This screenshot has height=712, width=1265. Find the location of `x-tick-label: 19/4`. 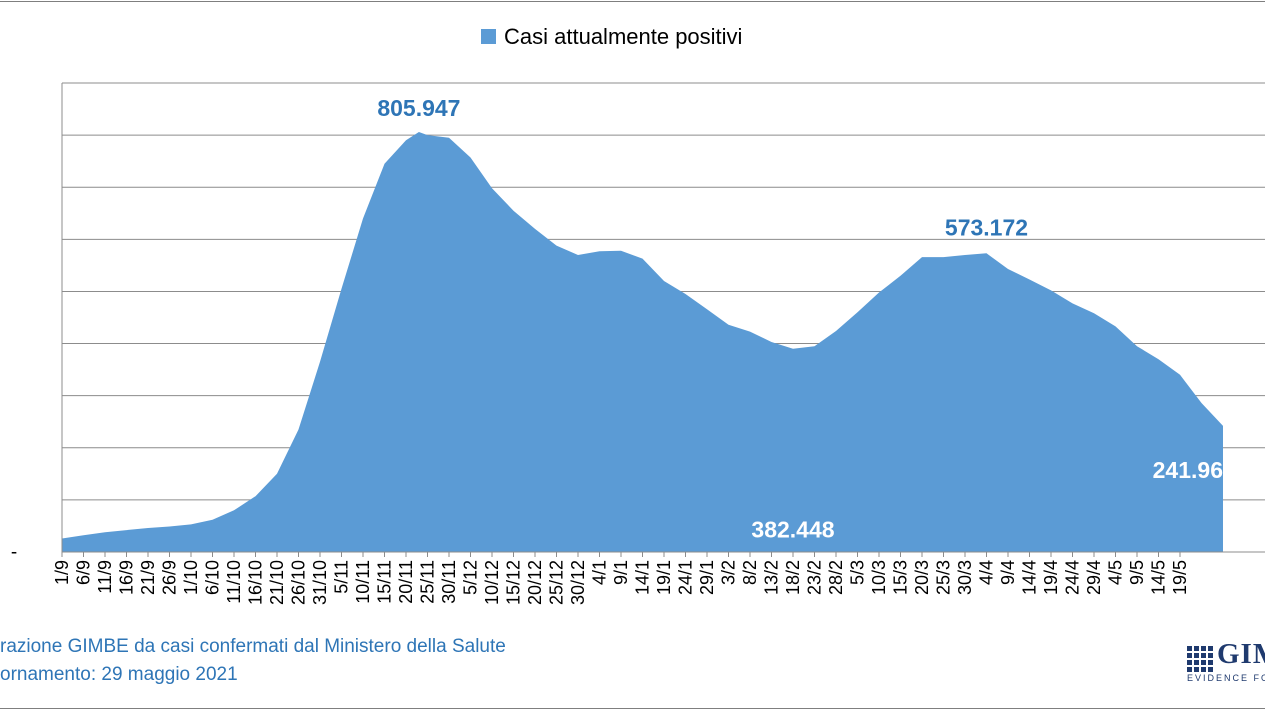

x-tick-label: 19/4 is located at coordinates (1051, 577).